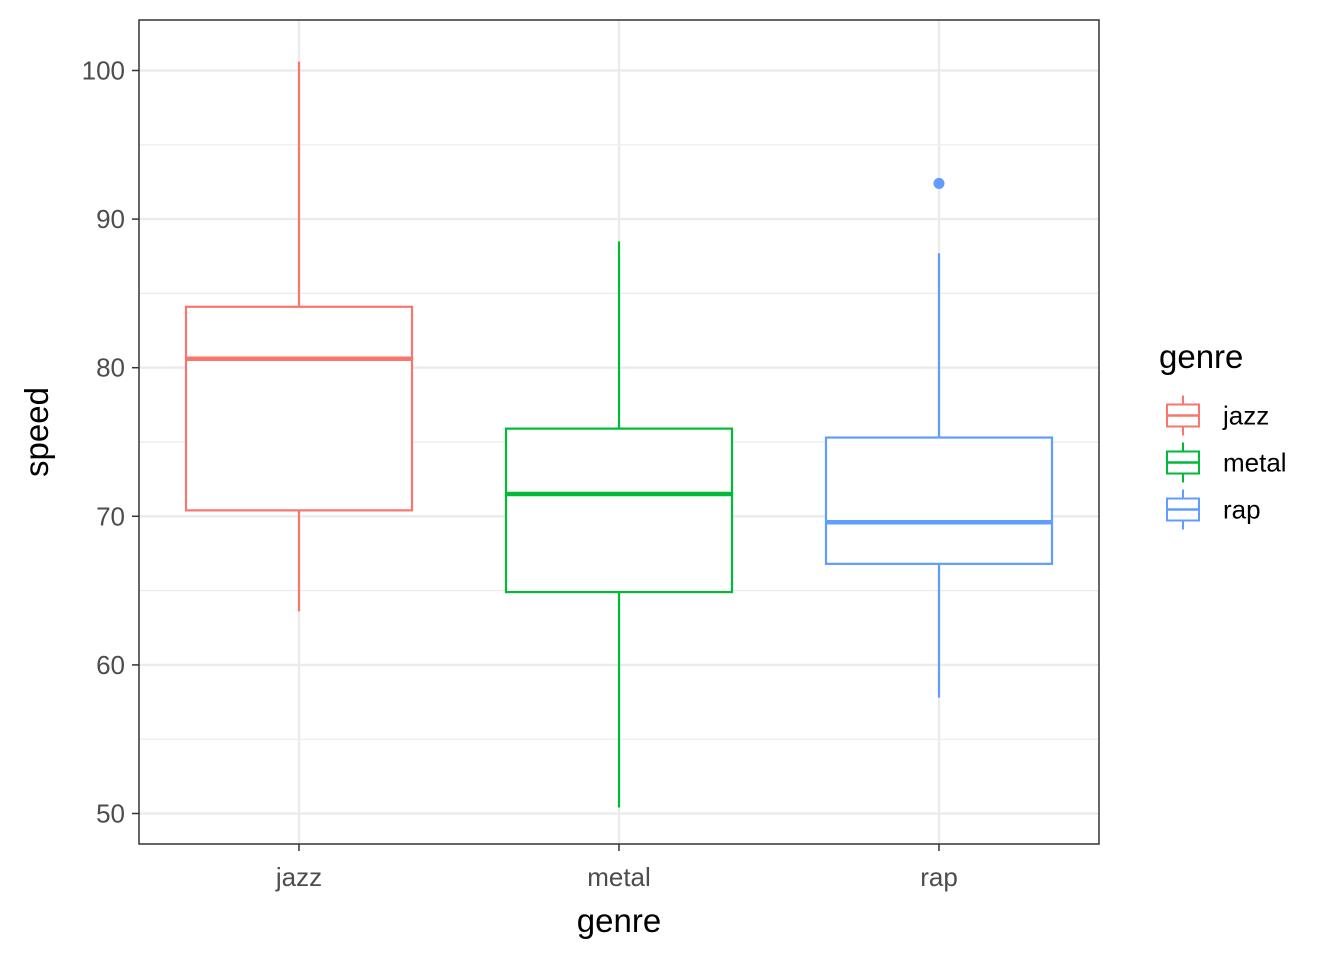 Image resolution: width=1344 pixels, height=960 pixels. What do you see at coordinates (619, 877) in the screenshot?
I see `x-tick-label: metal` at bounding box center [619, 877].